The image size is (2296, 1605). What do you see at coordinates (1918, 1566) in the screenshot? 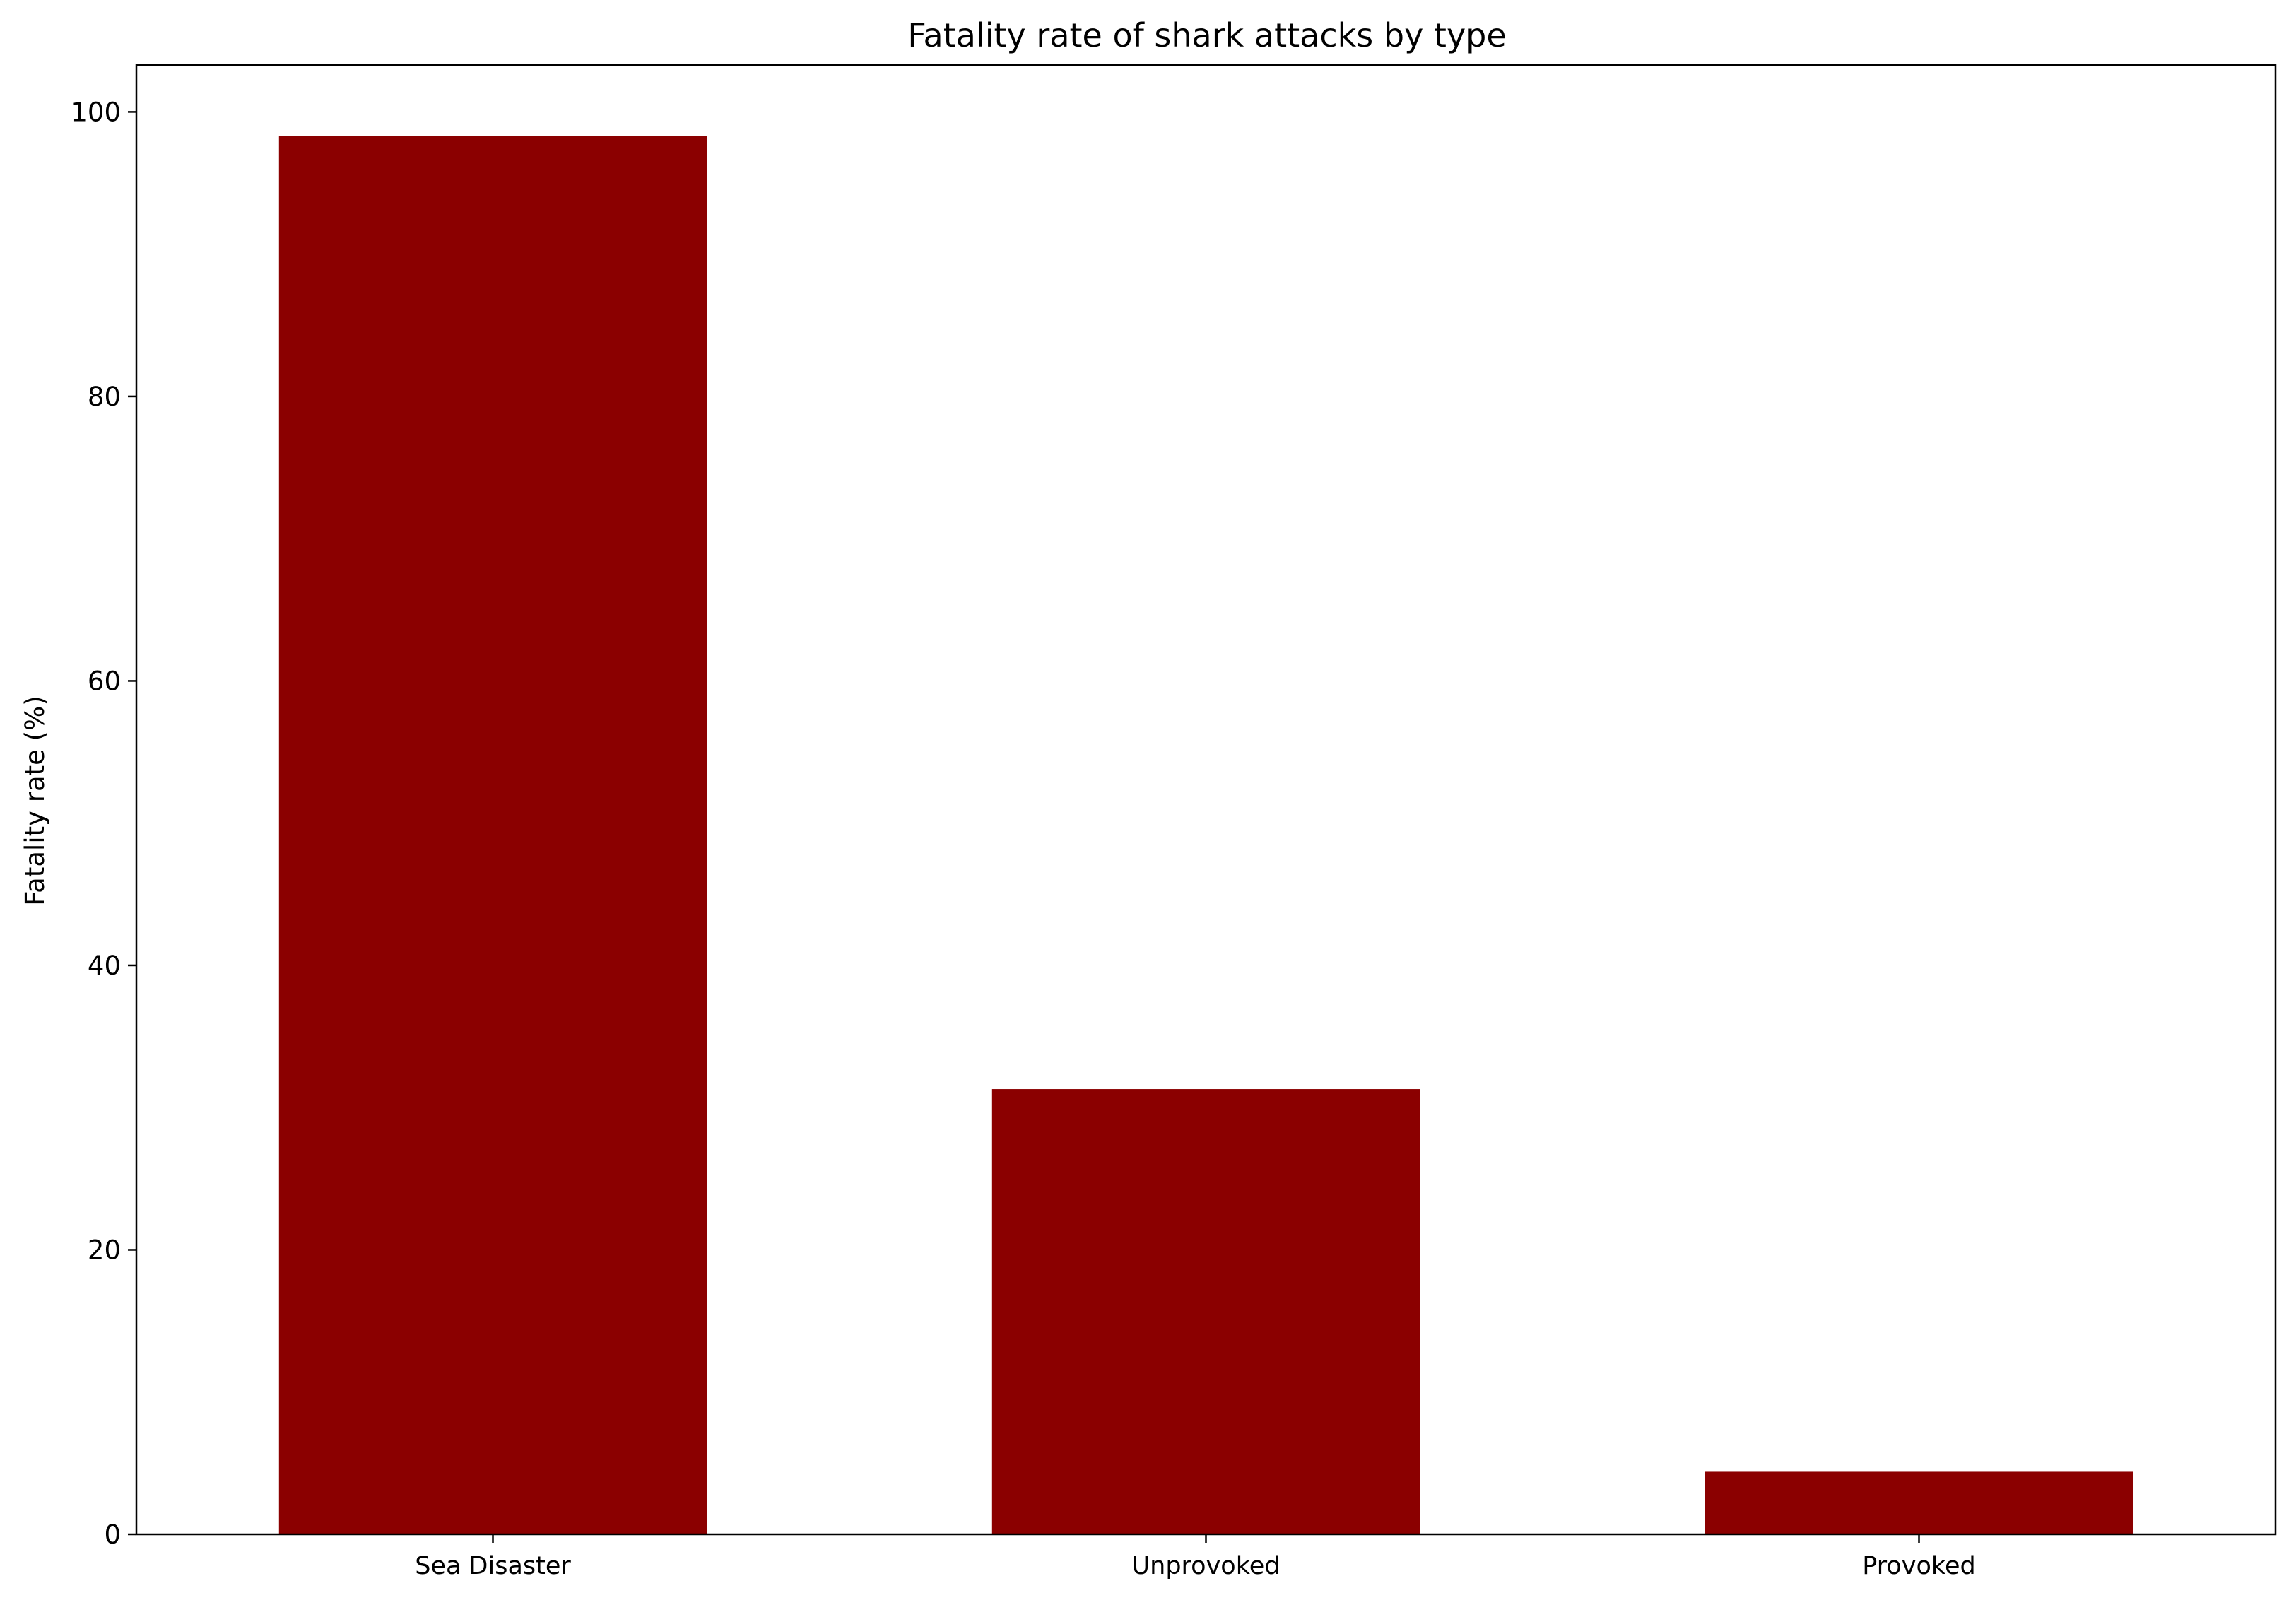
I see `x-tick-label: Provoked` at bounding box center [1918, 1566].